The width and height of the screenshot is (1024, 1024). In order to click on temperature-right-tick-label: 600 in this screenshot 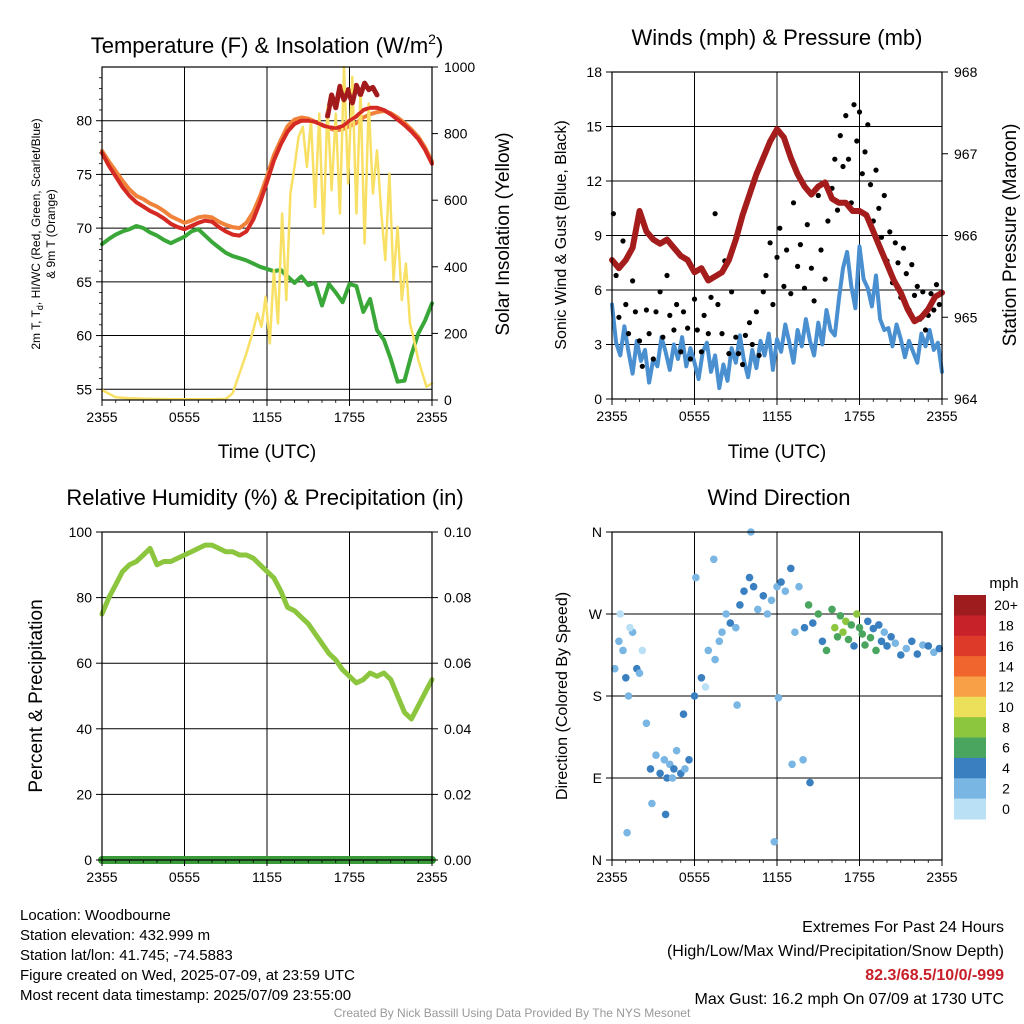, I will do `click(456, 200)`.